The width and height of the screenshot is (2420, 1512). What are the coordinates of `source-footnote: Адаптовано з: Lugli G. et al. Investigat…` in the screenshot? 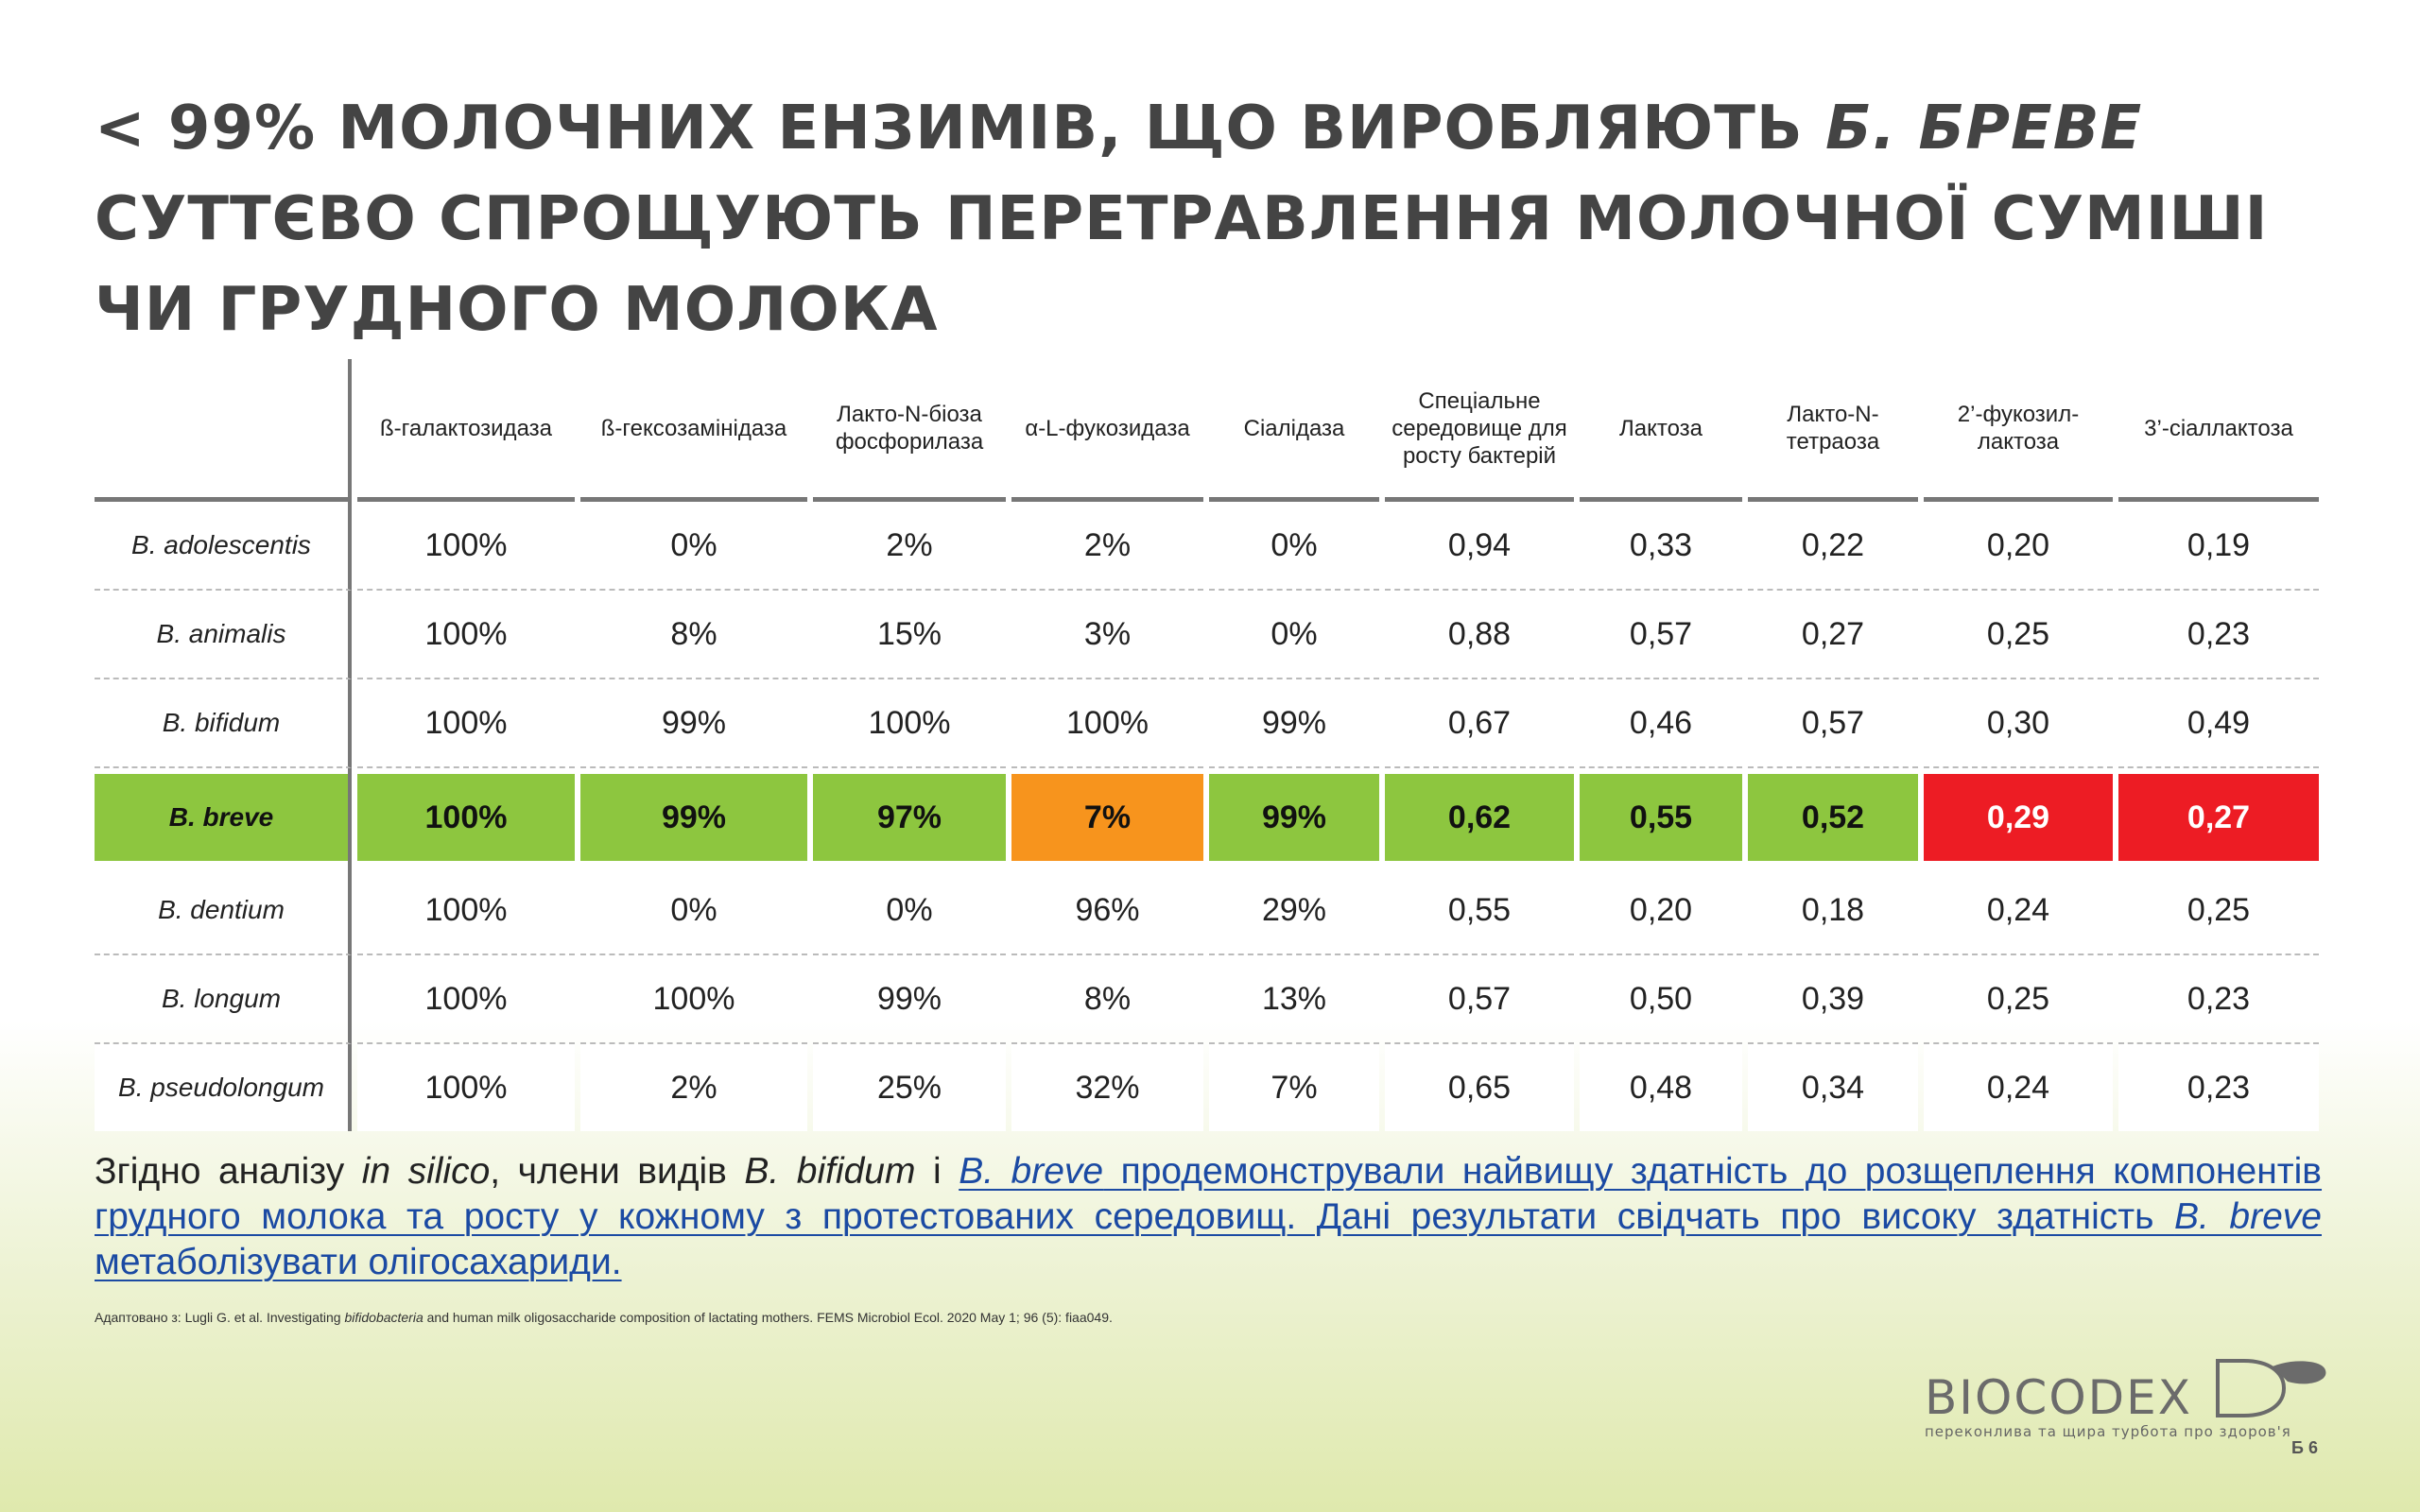 It's located at (604, 1317).